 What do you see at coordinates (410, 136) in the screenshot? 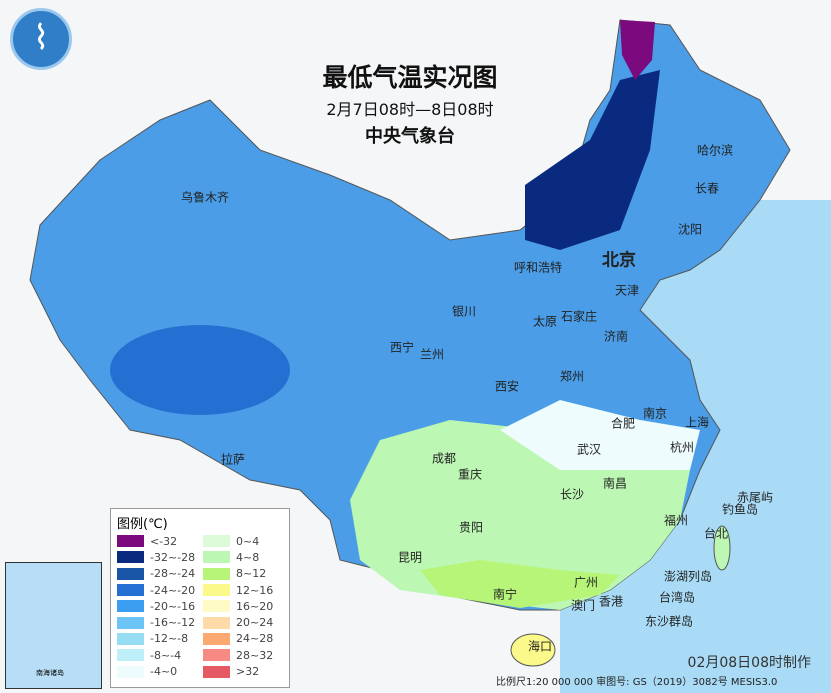
I see `map-agency: 中央气象台` at bounding box center [410, 136].